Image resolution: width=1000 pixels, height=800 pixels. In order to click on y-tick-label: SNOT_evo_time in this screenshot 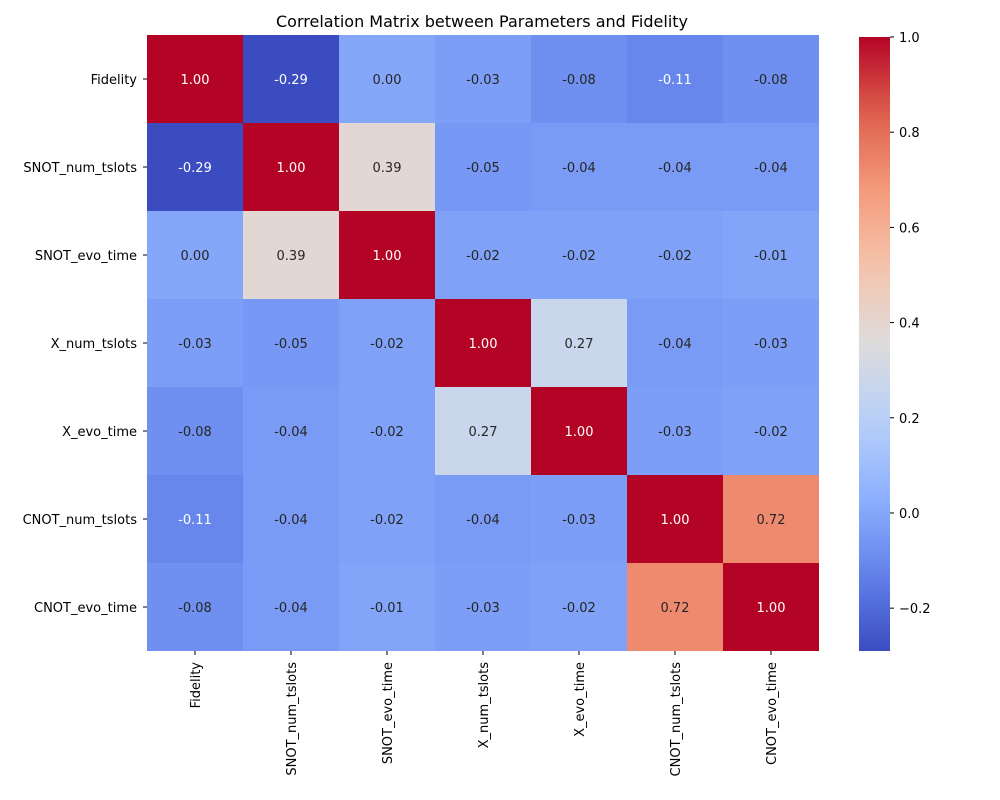, I will do `click(86, 256)`.